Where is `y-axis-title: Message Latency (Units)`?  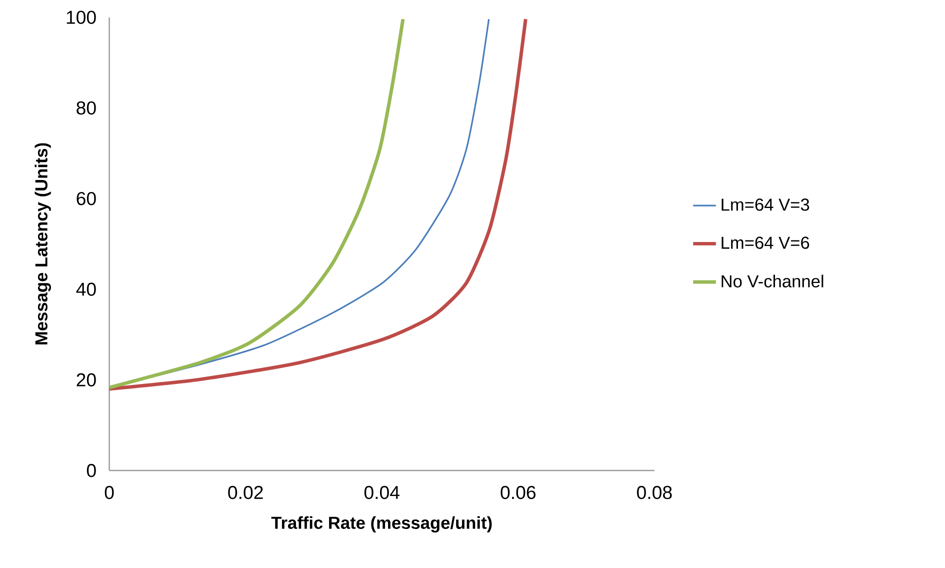
y-axis-title: Message Latency (Units) is located at coordinates (42, 243).